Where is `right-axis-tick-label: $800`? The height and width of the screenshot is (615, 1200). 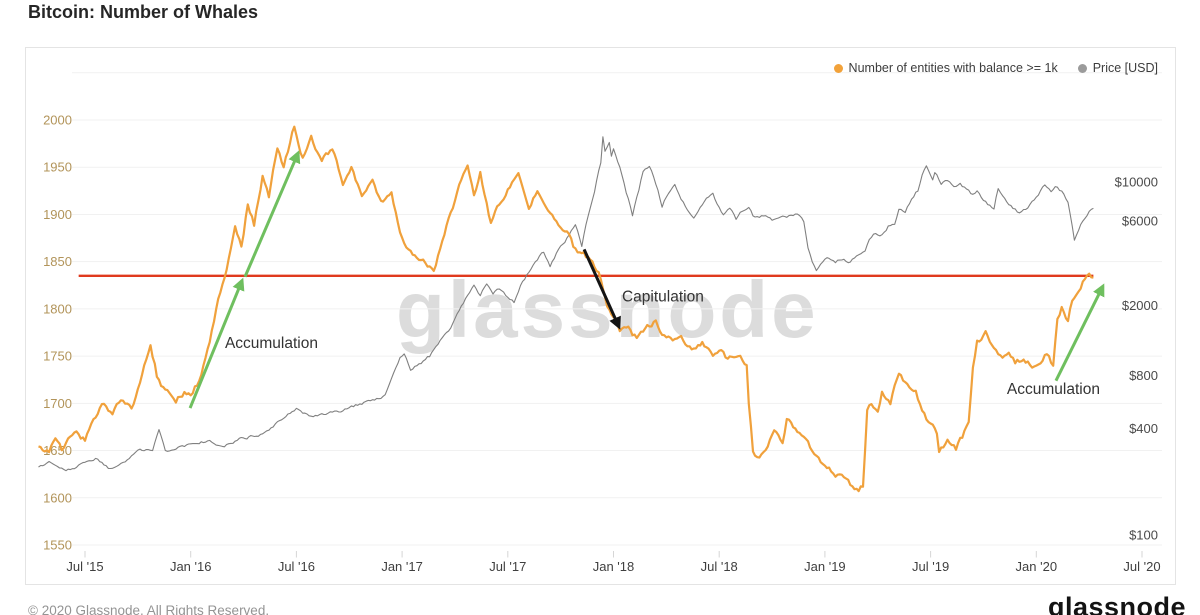
right-axis-tick-label: $800 is located at coordinates (1143, 375).